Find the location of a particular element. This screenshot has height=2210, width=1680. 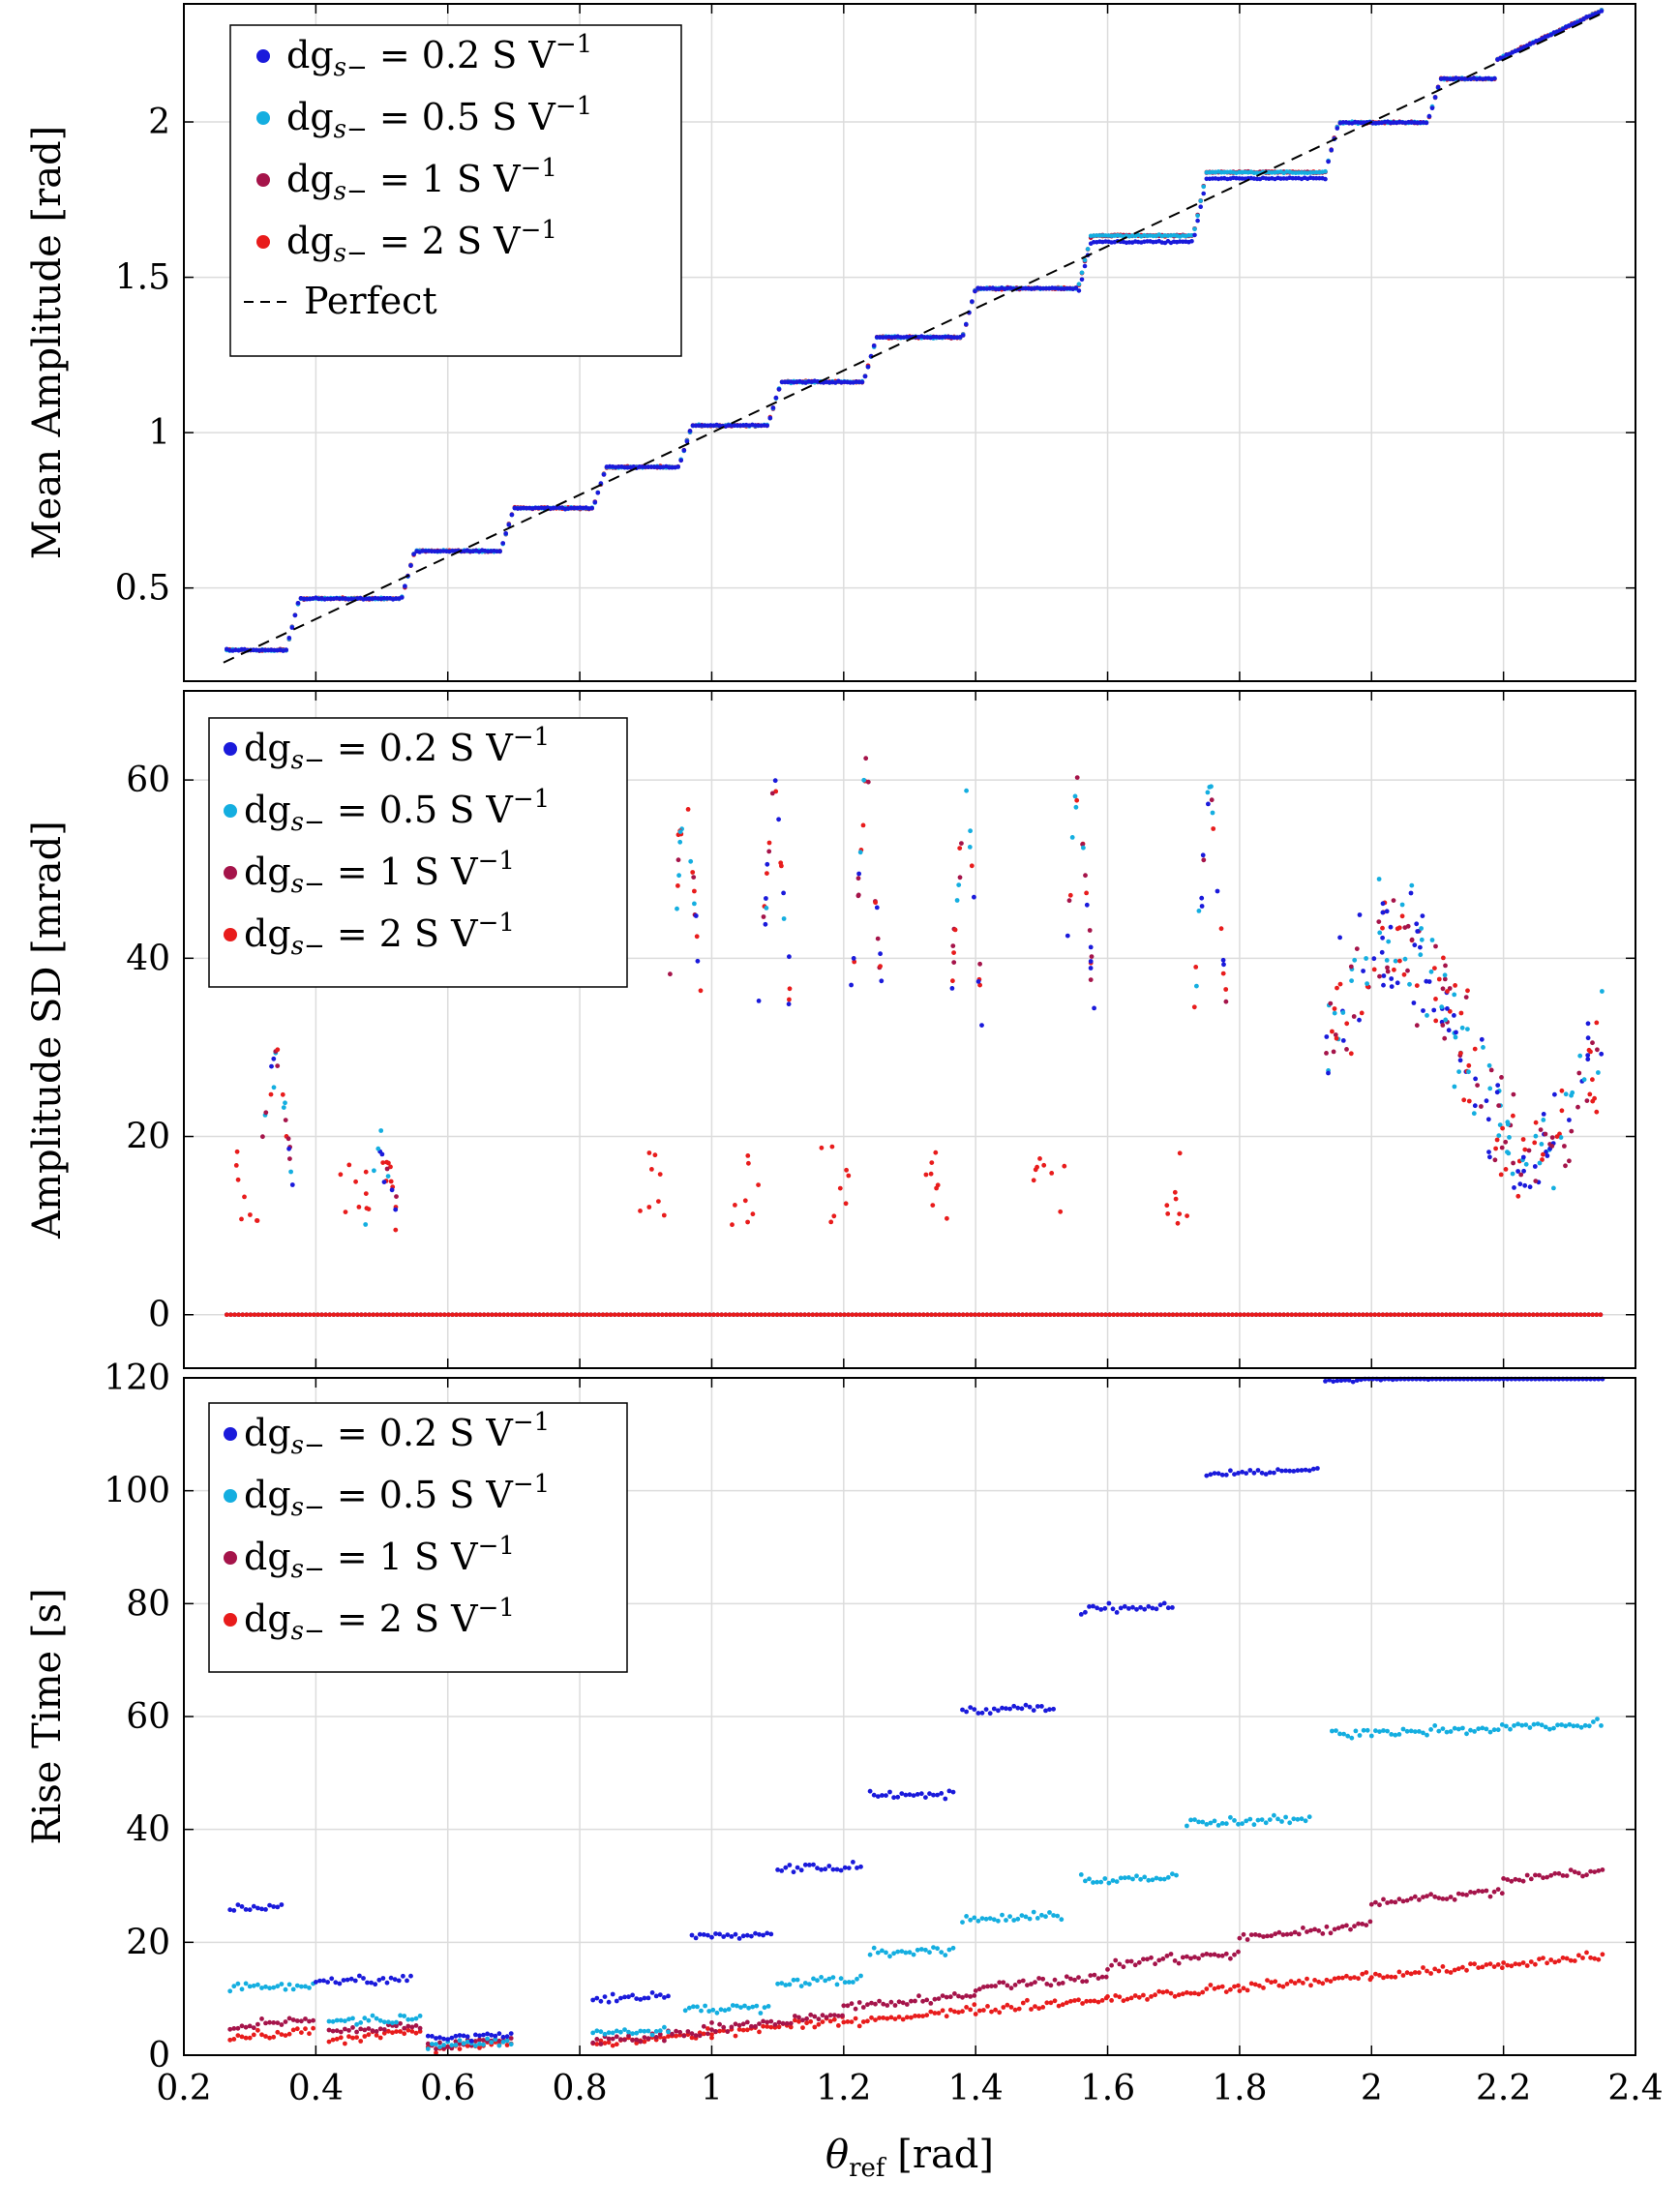

legend-entry: dgs− = 1 S V−1 is located at coordinates (422, 180).